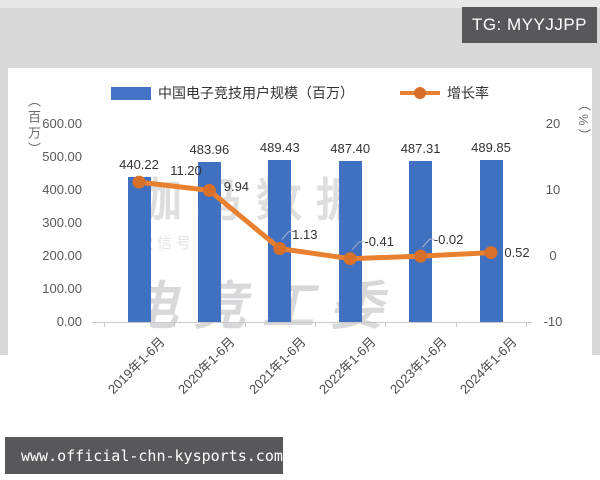  I want to click on bar-2022年1-6月, so click(350, 241).